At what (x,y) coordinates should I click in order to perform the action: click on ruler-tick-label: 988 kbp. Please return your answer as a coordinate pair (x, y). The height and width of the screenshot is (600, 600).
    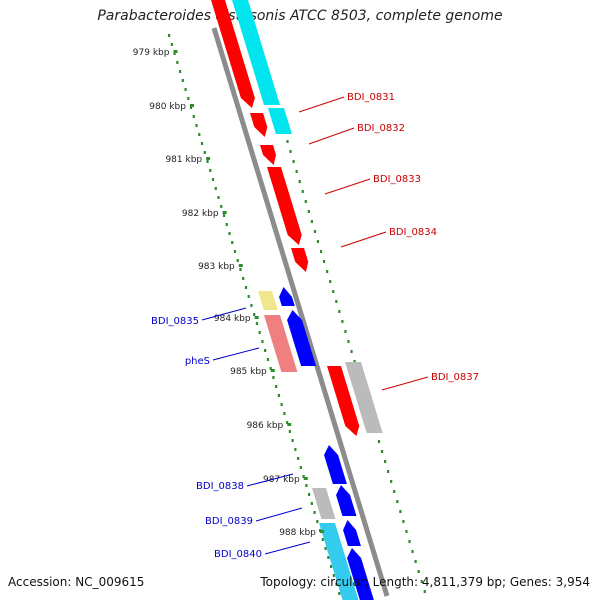
    Looking at the image, I should click on (297, 533).